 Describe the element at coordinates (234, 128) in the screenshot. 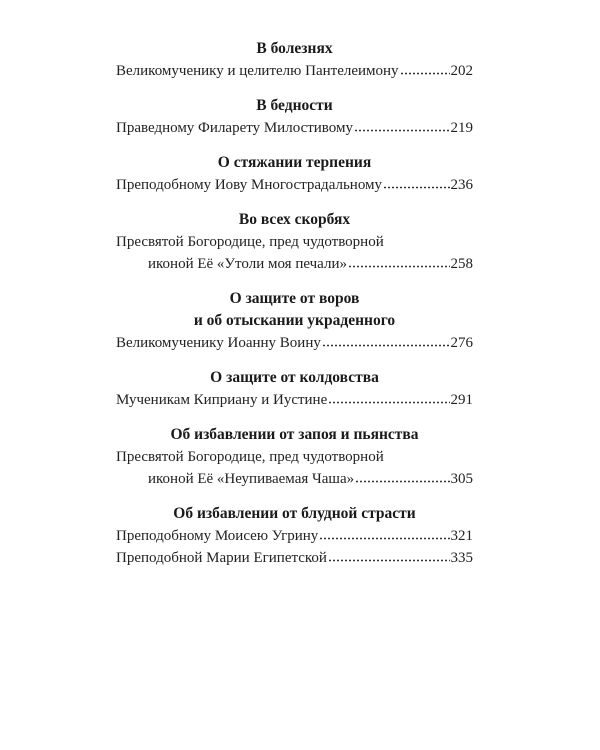

I see `entry-title: Праведному Филарету Милостивому` at that location.